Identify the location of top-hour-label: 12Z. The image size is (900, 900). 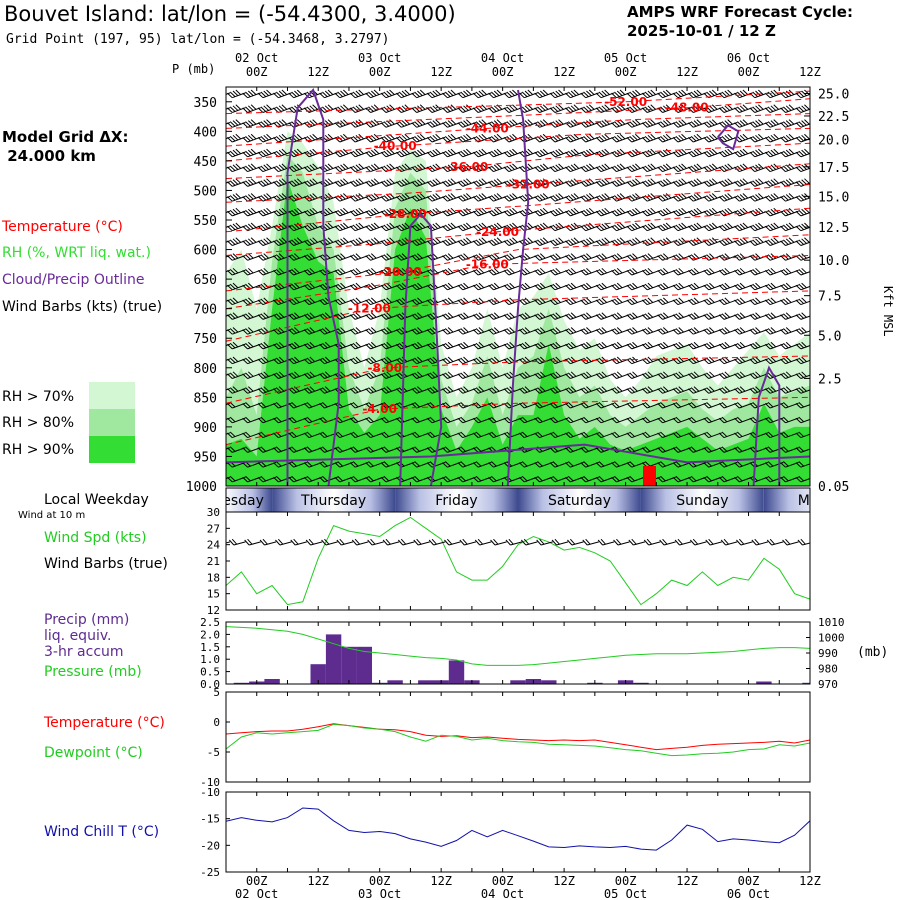
(810, 72).